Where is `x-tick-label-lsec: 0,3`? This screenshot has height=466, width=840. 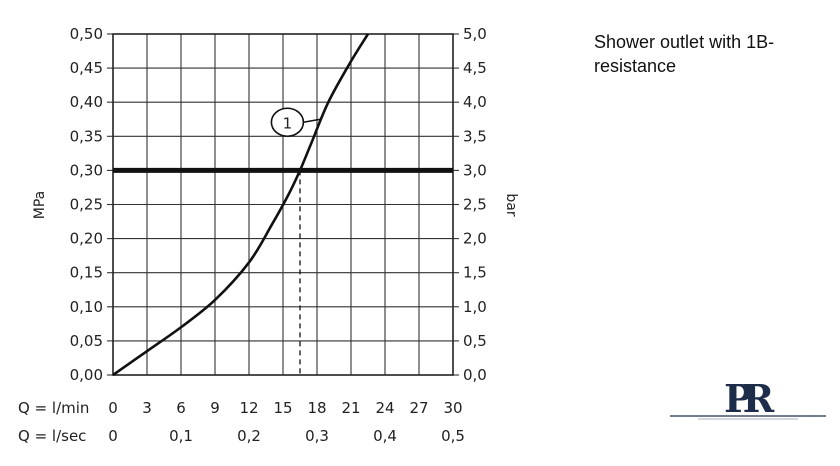
x-tick-label-lsec: 0,3 is located at coordinates (317, 436).